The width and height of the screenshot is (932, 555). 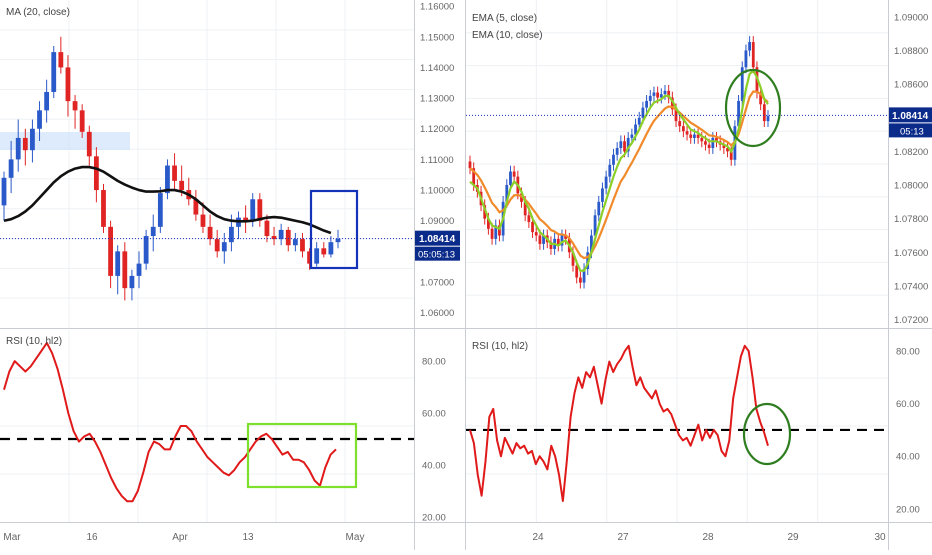 What do you see at coordinates (619, 423) in the screenshot?
I see `rsi-line` at bounding box center [619, 423].